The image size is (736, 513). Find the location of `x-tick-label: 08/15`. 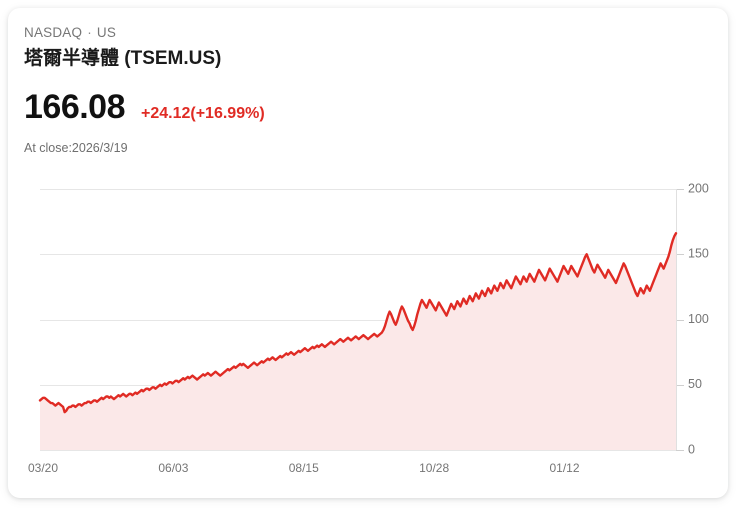

x-tick-label: 08/15 is located at coordinates (304, 468).